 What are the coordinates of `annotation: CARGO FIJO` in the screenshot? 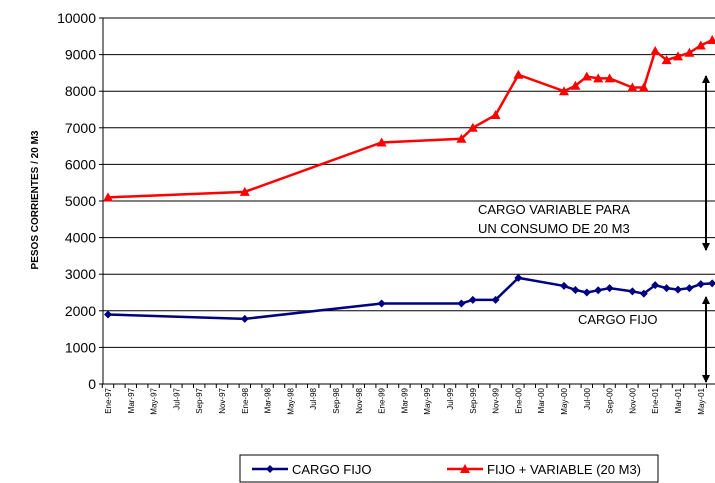 It's located at (617, 319).